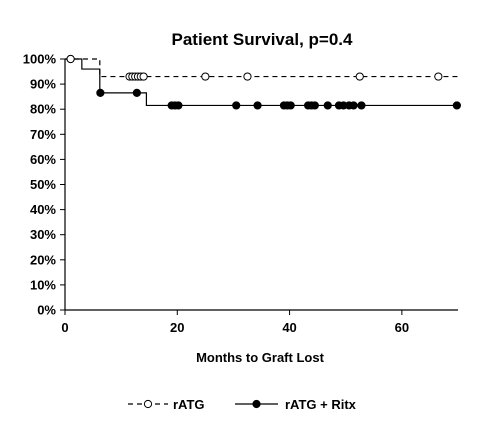 The image size is (480, 436). What do you see at coordinates (43, 184) in the screenshot?
I see `y-tick-label: 50%` at bounding box center [43, 184].